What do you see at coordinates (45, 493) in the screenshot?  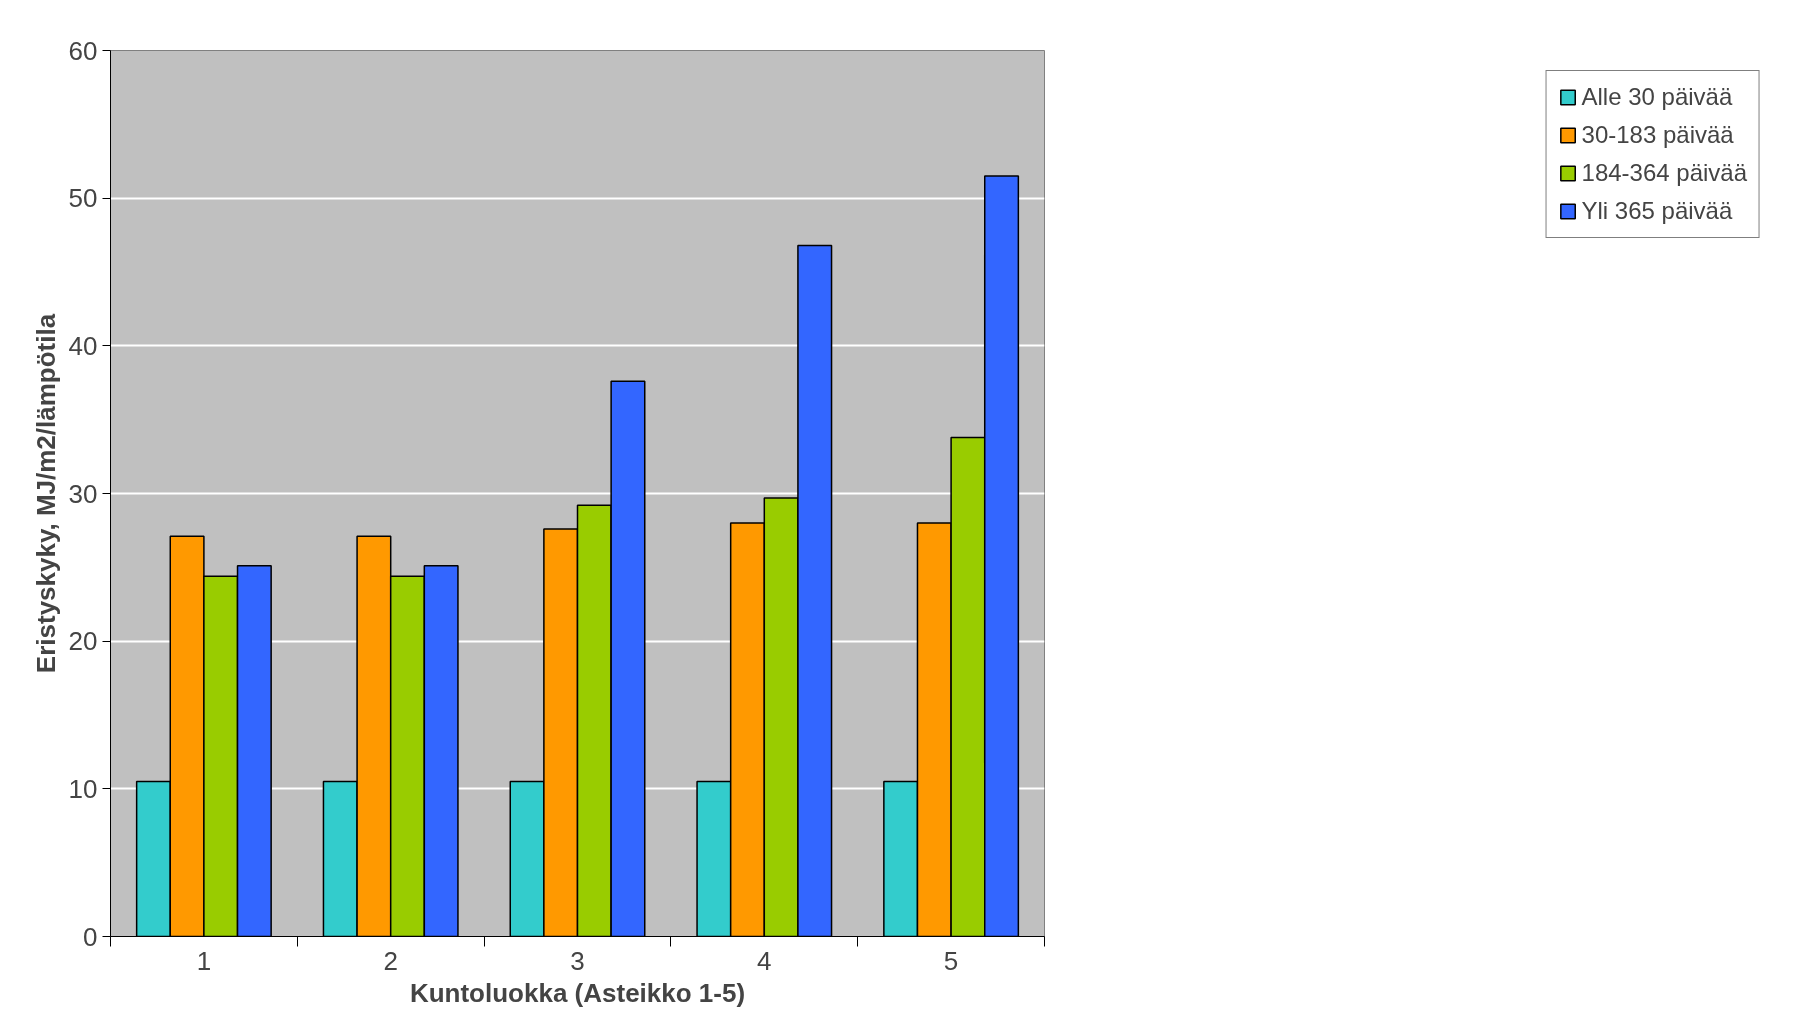 I see `y-axis-title: Eristyskyky, MJ/m2/lämpötila` at bounding box center [45, 493].